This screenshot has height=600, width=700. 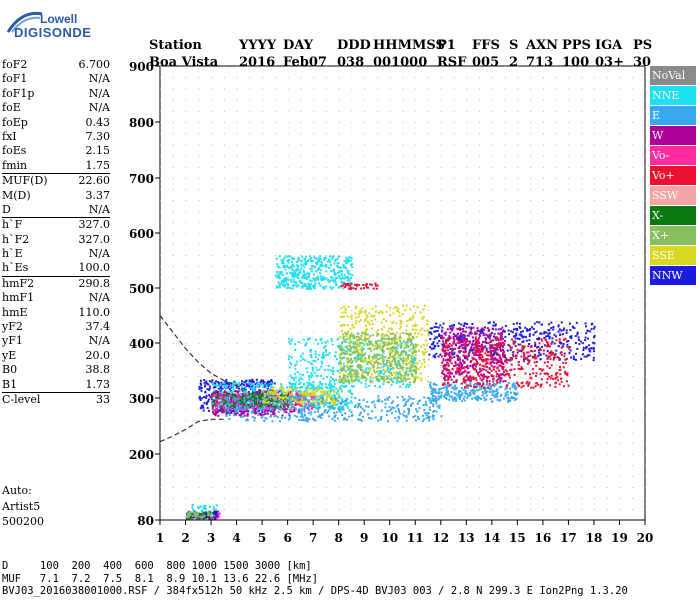 What do you see at coordinates (185, 538) in the screenshot?
I see `x-tick-label: 2` at bounding box center [185, 538].